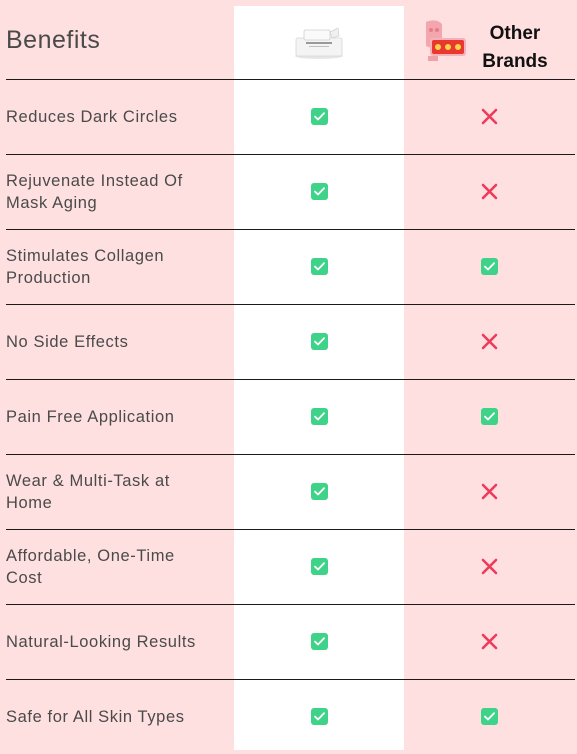 Image resolution: width=577 pixels, height=754 pixels. Describe the element at coordinates (95, 716) in the screenshot. I see `benefit-label: Safe for All Skin Types` at that location.